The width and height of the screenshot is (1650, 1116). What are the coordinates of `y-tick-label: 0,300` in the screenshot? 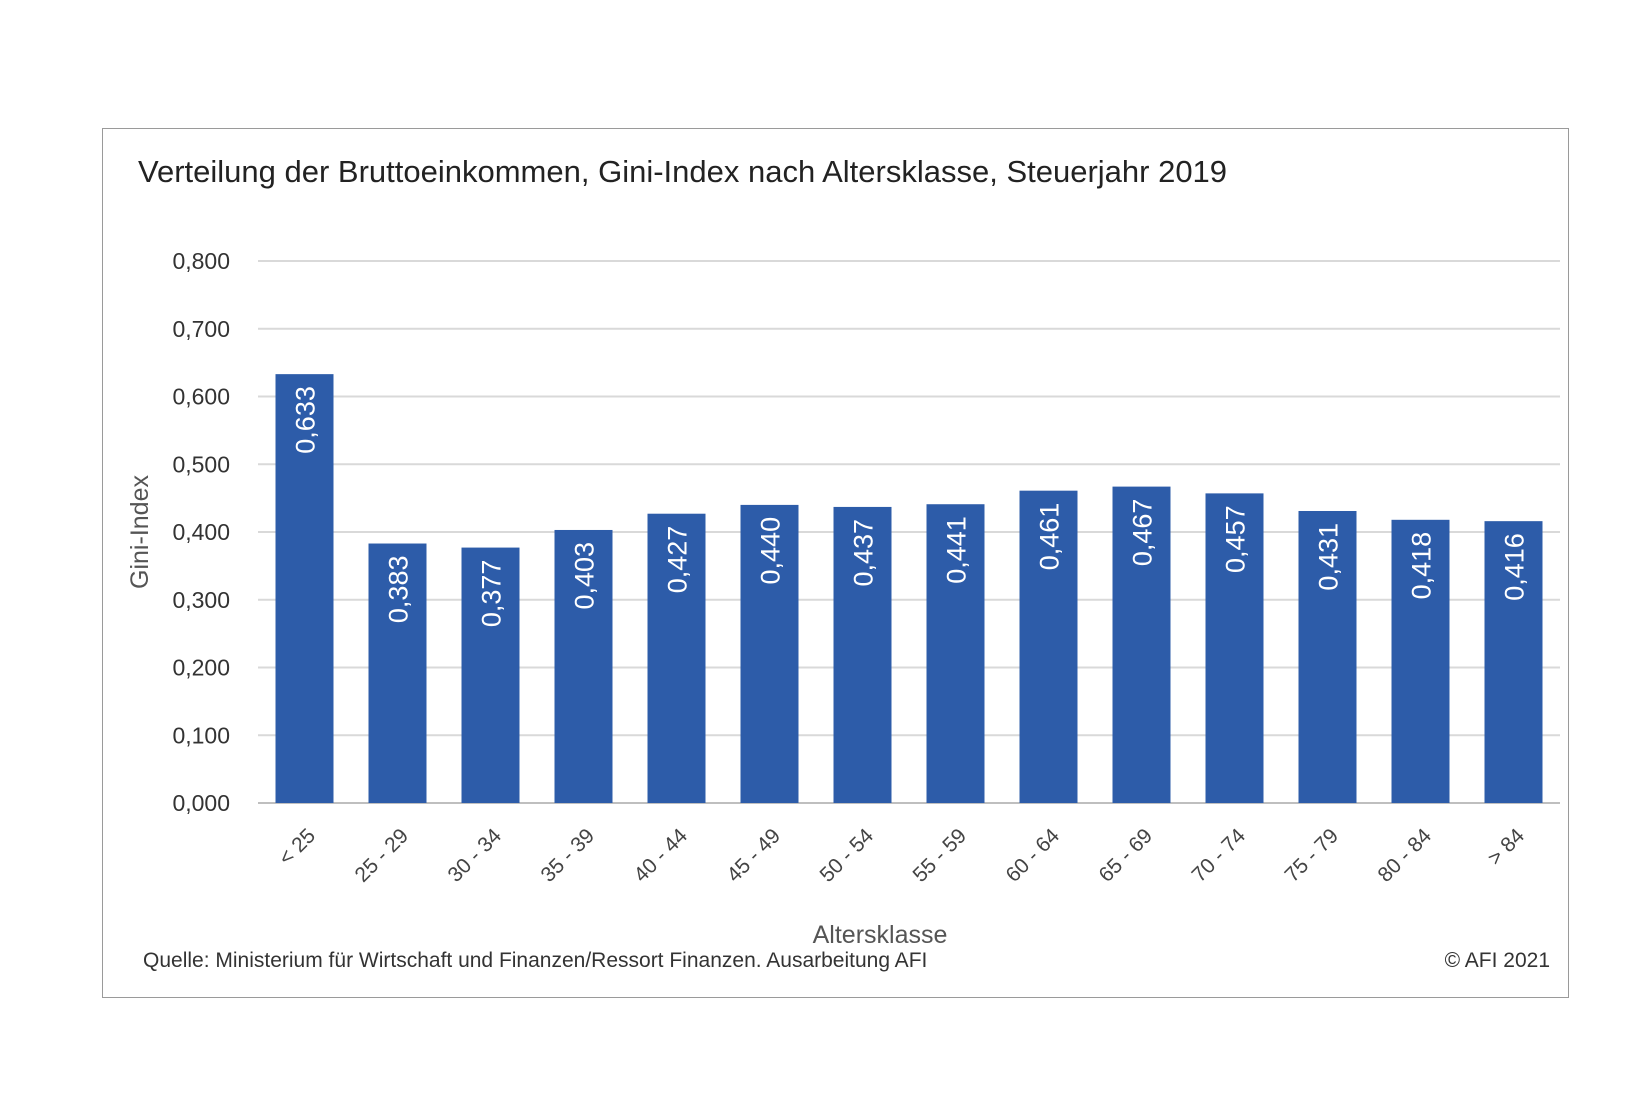 It's located at (201, 600).